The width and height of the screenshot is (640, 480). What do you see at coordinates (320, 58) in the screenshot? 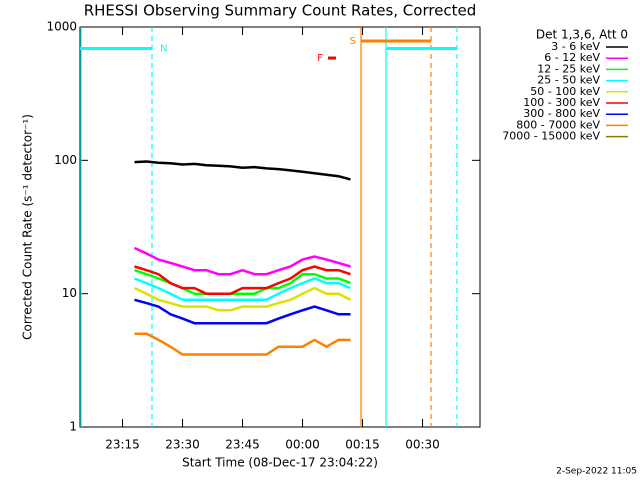
I see `flag-label: F` at bounding box center [320, 58].